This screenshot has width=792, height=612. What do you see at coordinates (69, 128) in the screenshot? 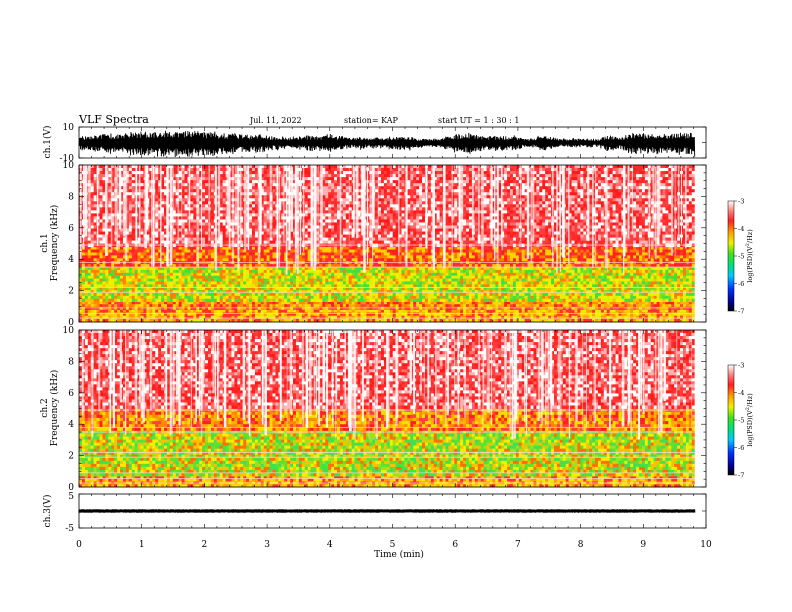
I see `ch1-ytick-top: 10` at bounding box center [69, 128].